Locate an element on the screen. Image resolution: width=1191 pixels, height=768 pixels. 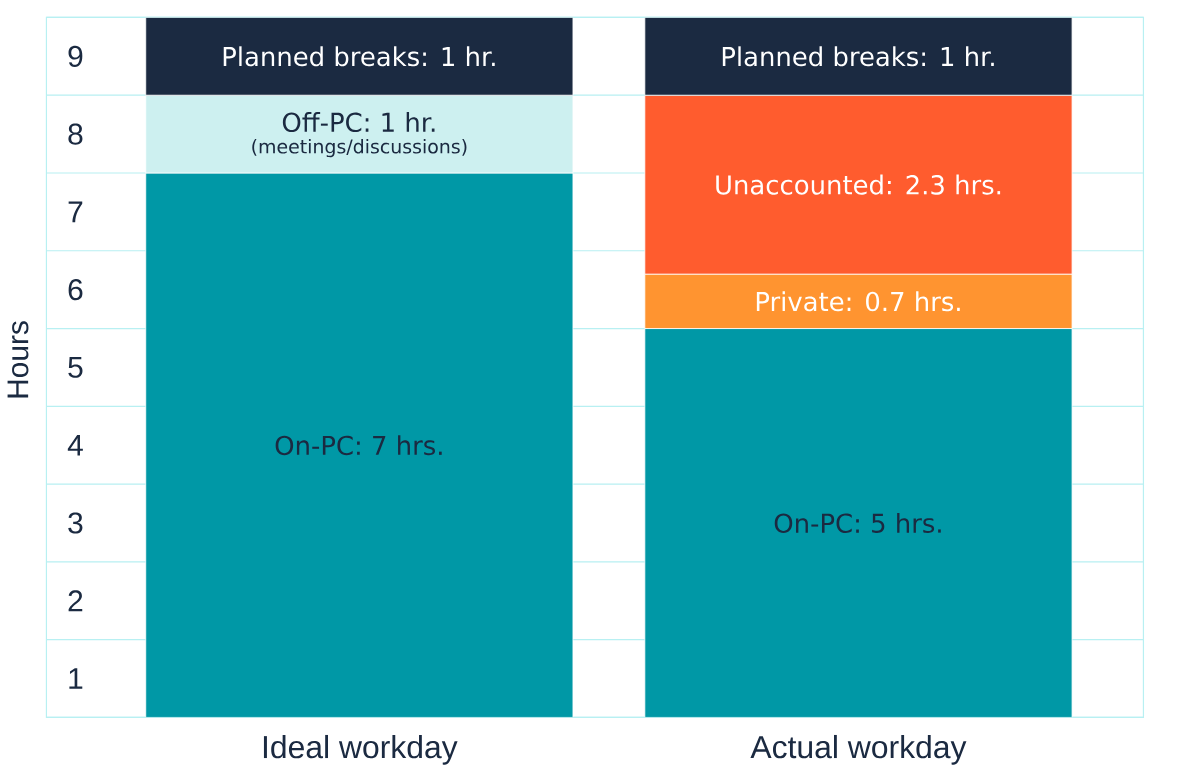
data-label: On-PC: 5 hrs. is located at coordinates (857, 522).